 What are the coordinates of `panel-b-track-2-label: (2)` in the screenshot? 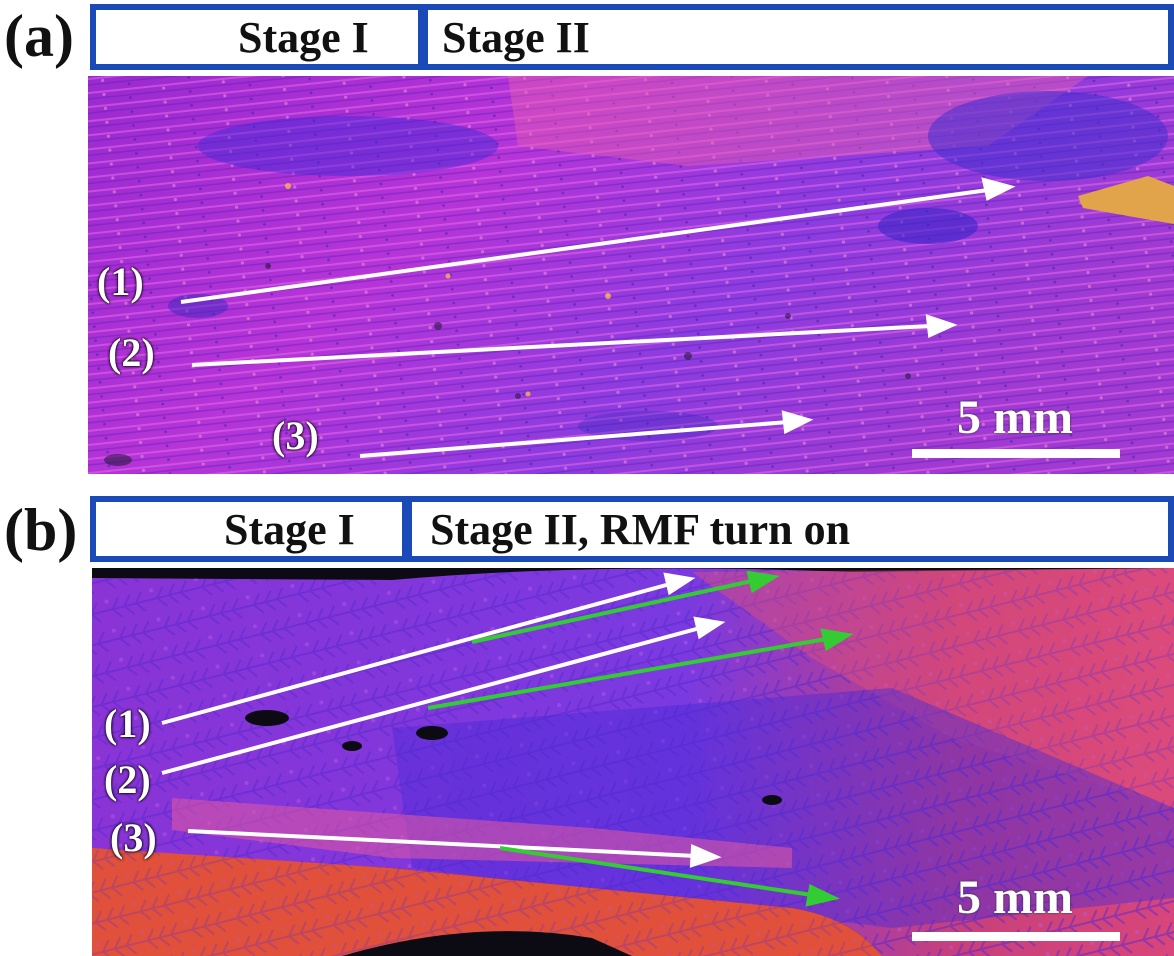 It's located at (127, 779).